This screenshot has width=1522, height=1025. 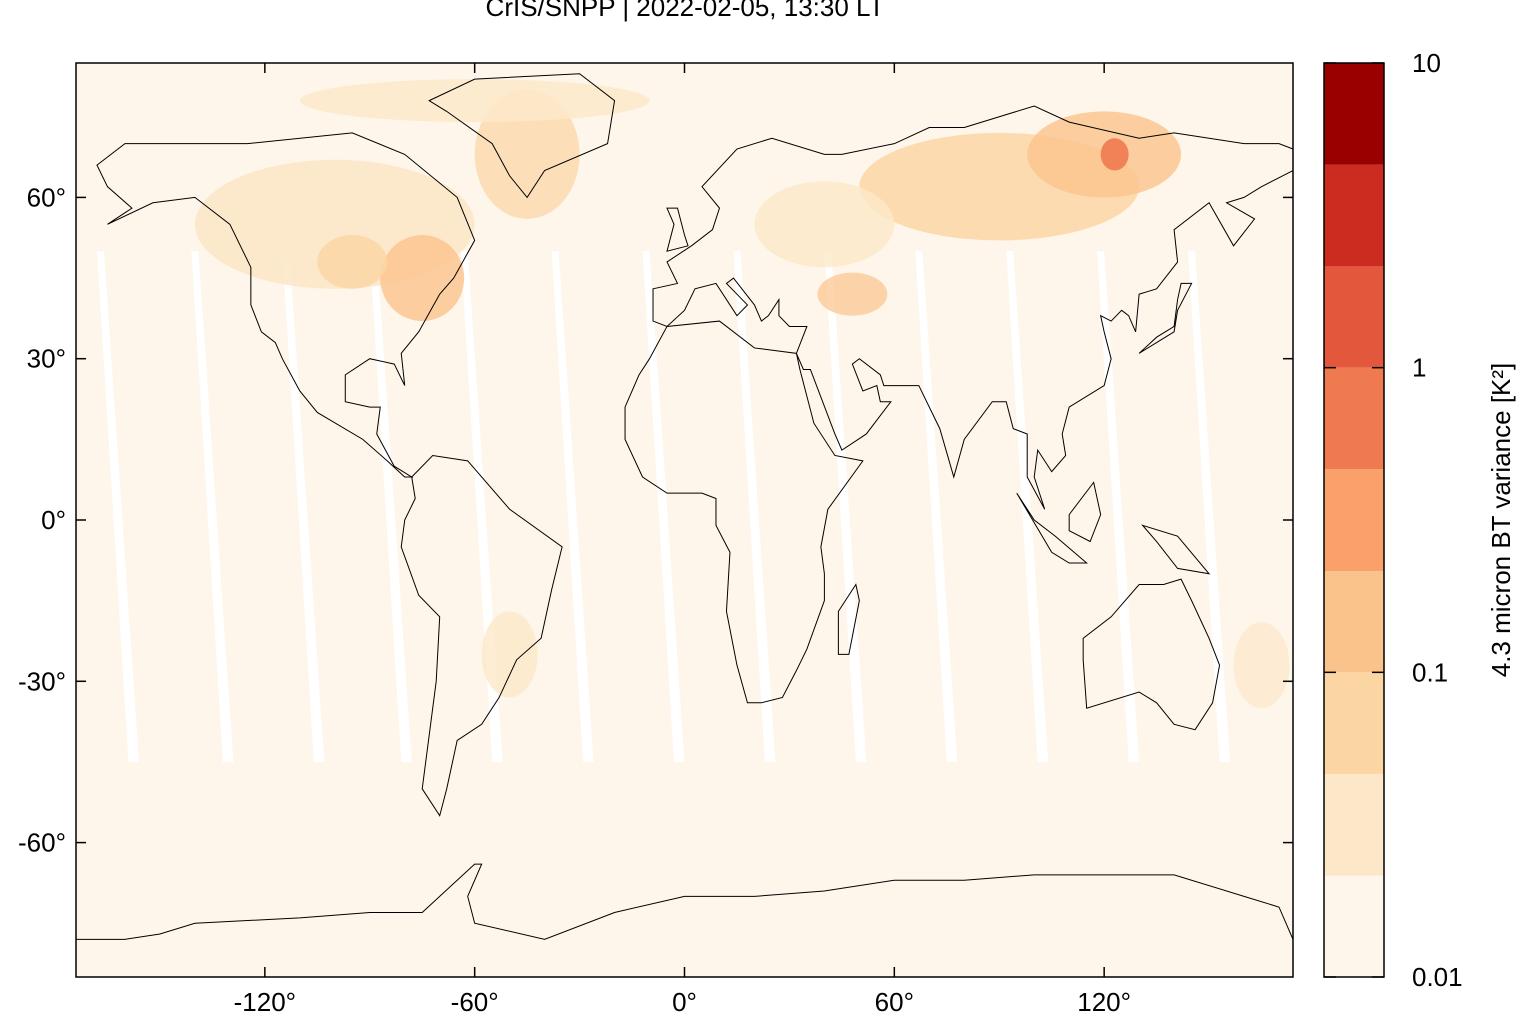 What do you see at coordinates (1419, 368) in the screenshot?
I see `colorbar-tick-label: 1` at bounding box center [1419, 368].